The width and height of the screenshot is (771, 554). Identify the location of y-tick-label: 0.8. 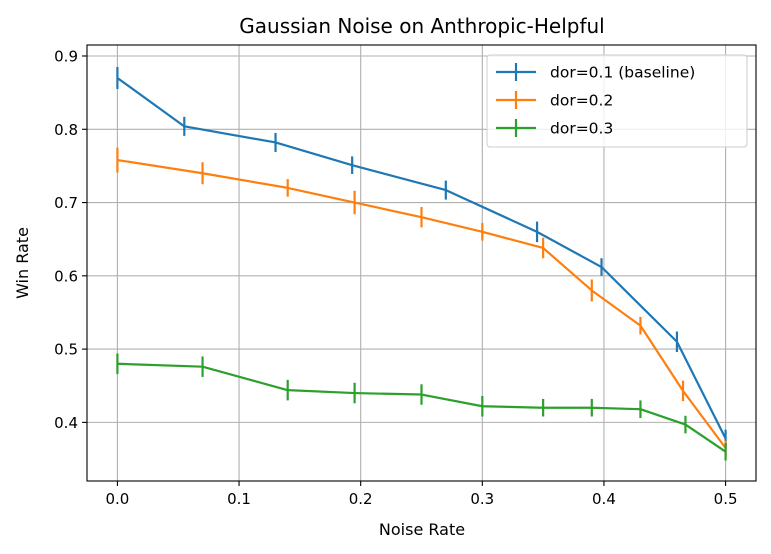
(66, 130).